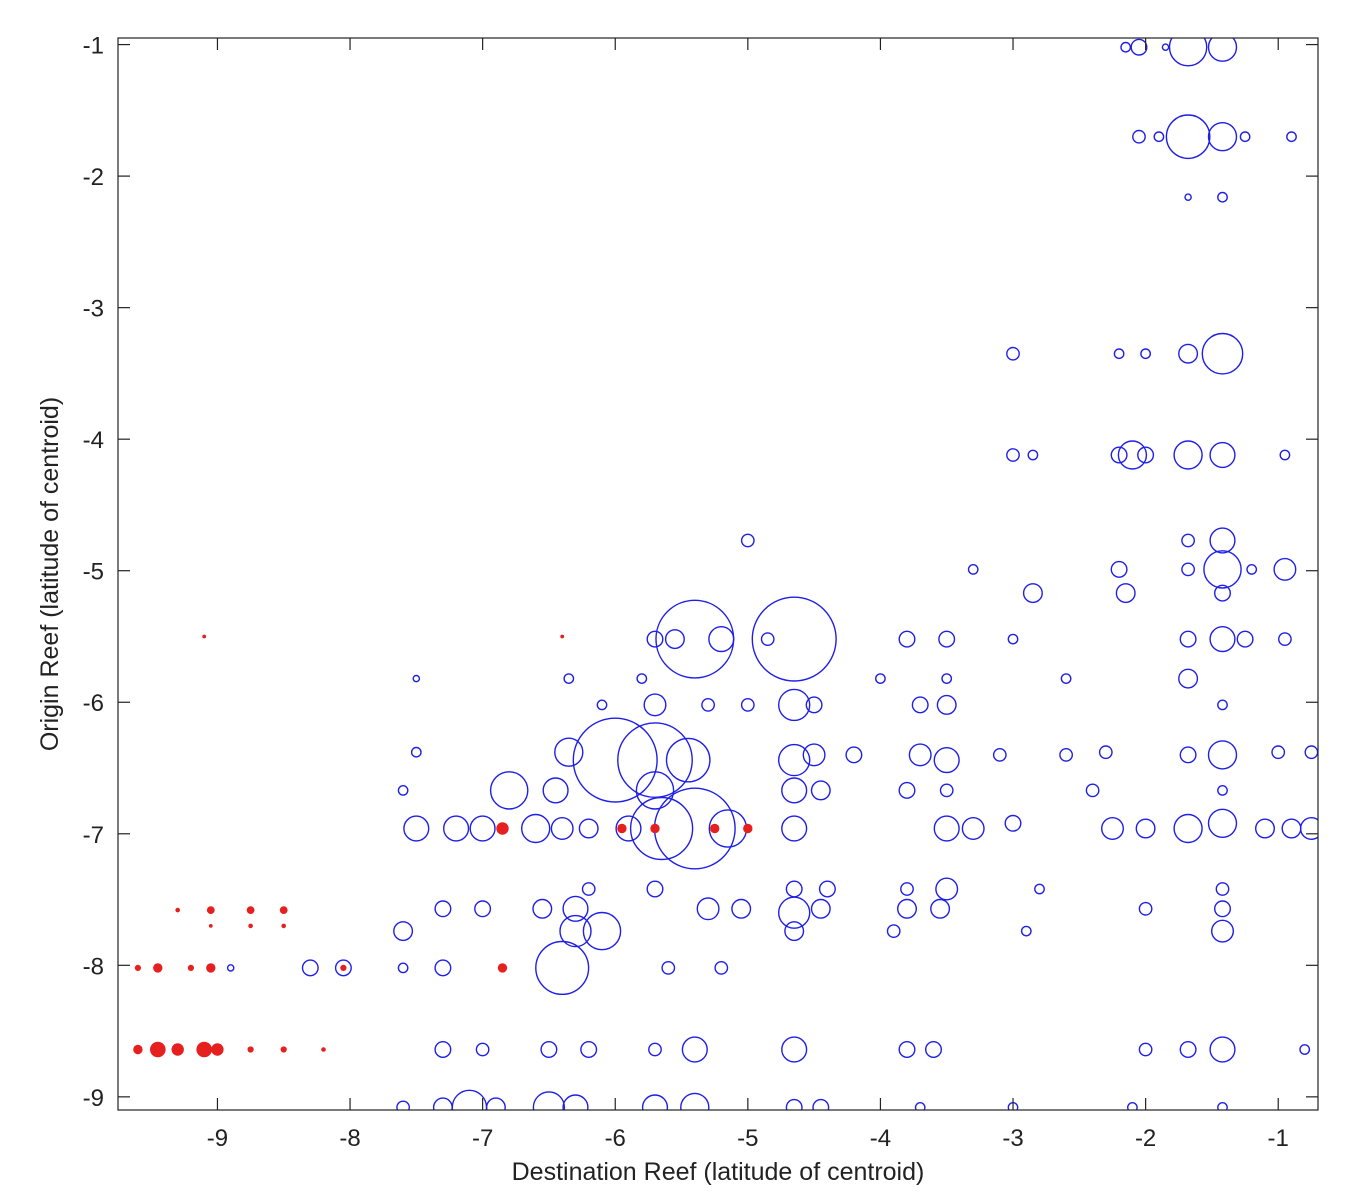 Image resolution: width=1357 pixels, height=1202 pixels. Describe the element at coordinates (50, 574) in the screenshot. I see `y-axis-label: Origin Reef (latitude of centroid)` at that location.